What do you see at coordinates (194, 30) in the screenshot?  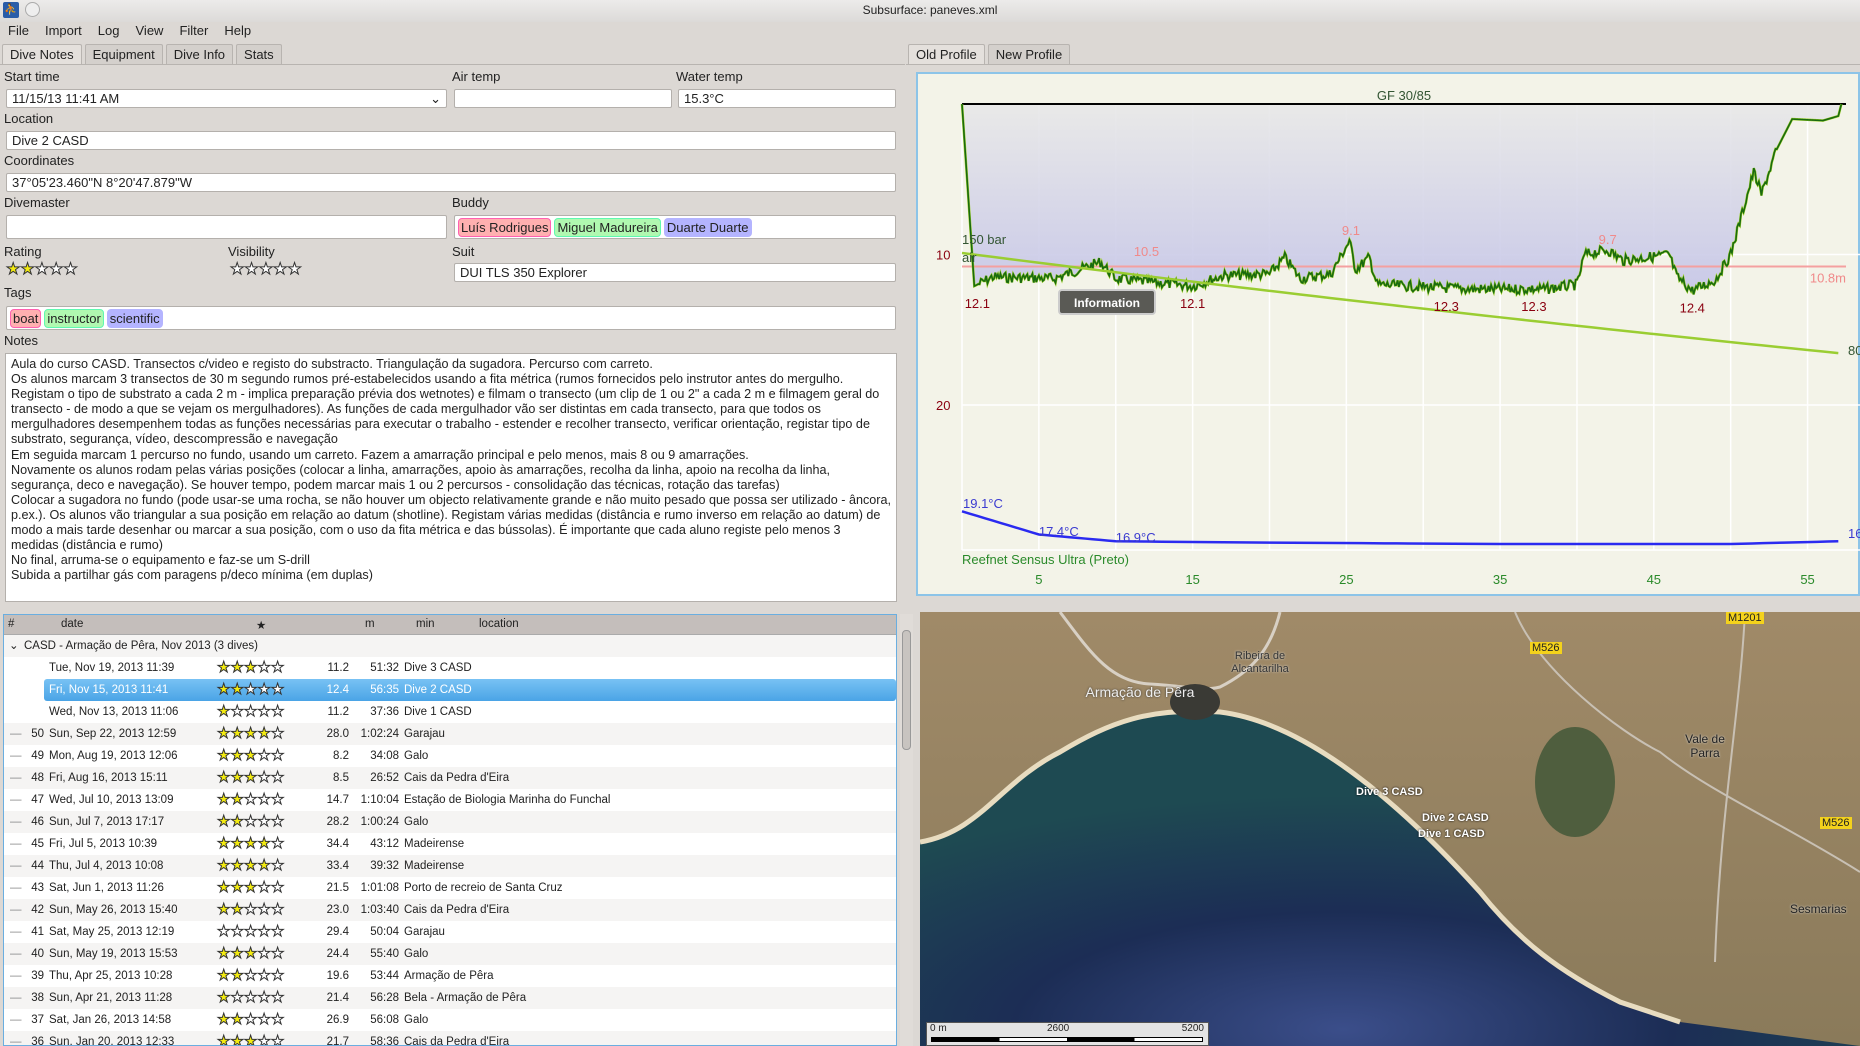 I see `menu-filter: Filter` at bounding box center [194, 30].